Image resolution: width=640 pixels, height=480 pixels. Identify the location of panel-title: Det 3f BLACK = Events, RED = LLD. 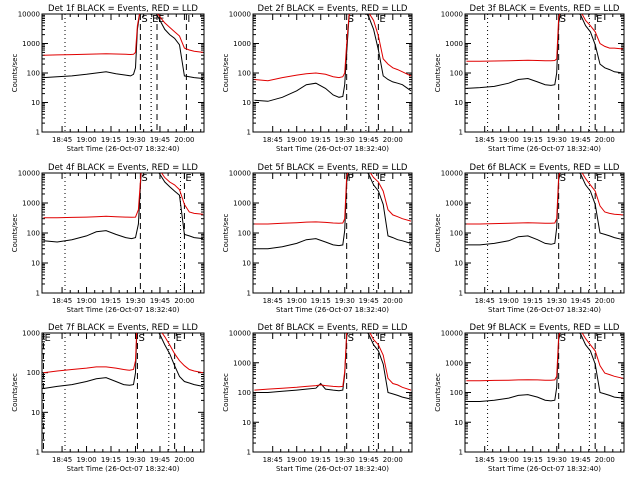
(545, 9).